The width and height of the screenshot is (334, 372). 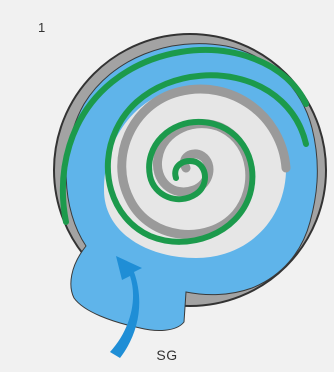 What do you see at coordinates (42, 27) in the screenshot?
I see `panel-number: 1` at bounding box center [42, 27].